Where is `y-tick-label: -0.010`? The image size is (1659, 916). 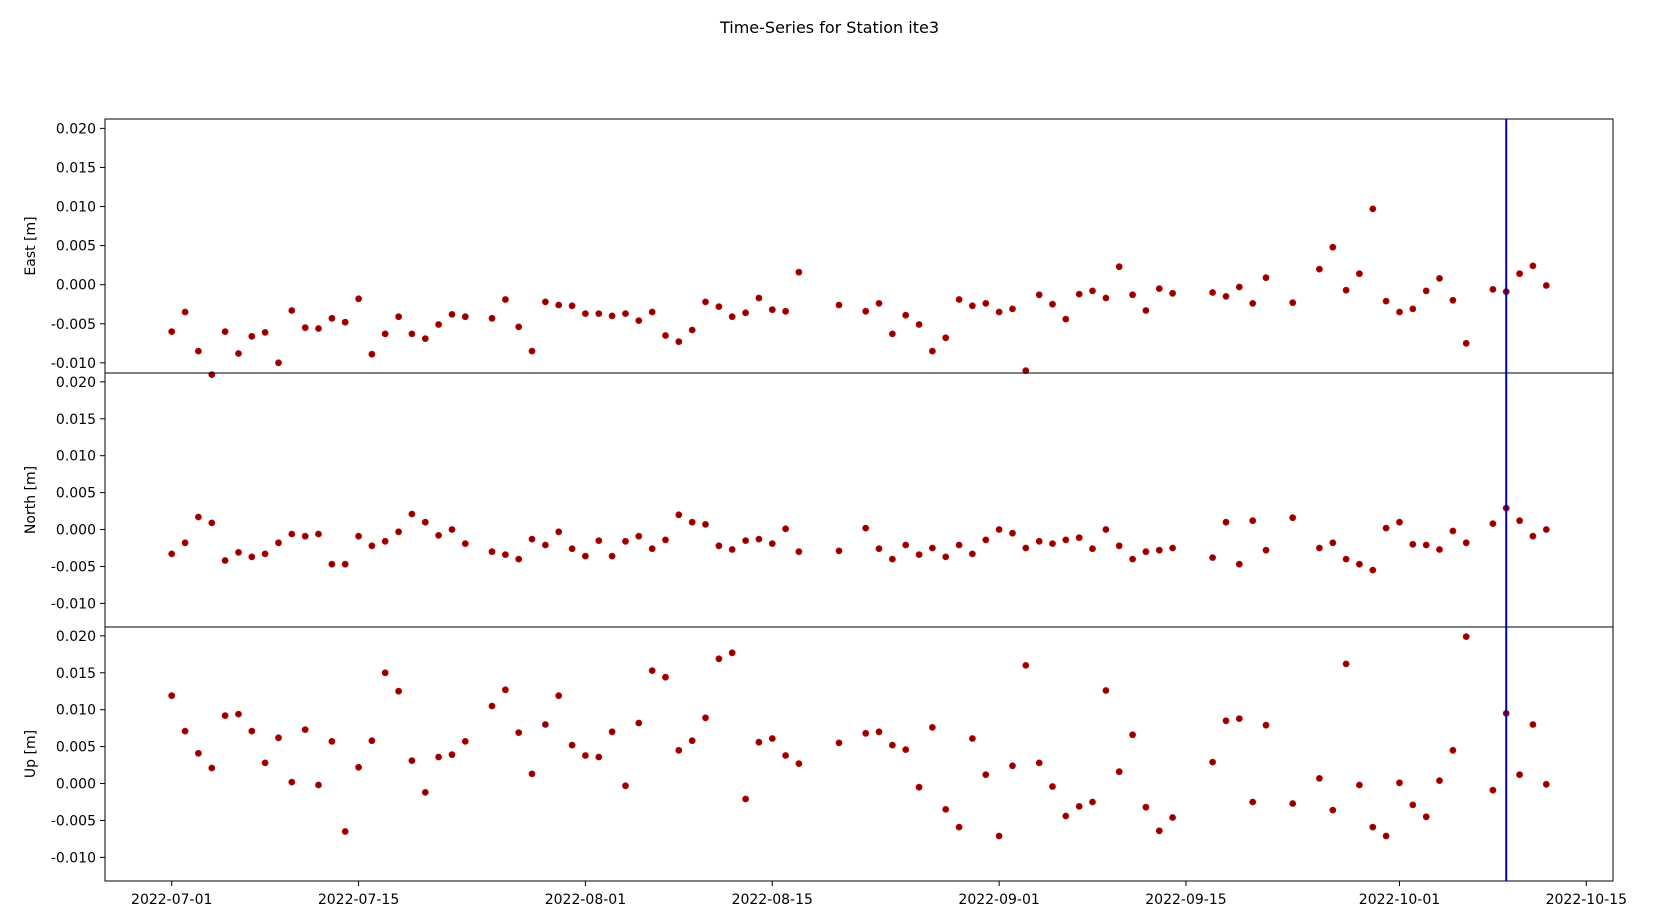 y-tick-label: -0.010 is located at coordinates (73, 604).